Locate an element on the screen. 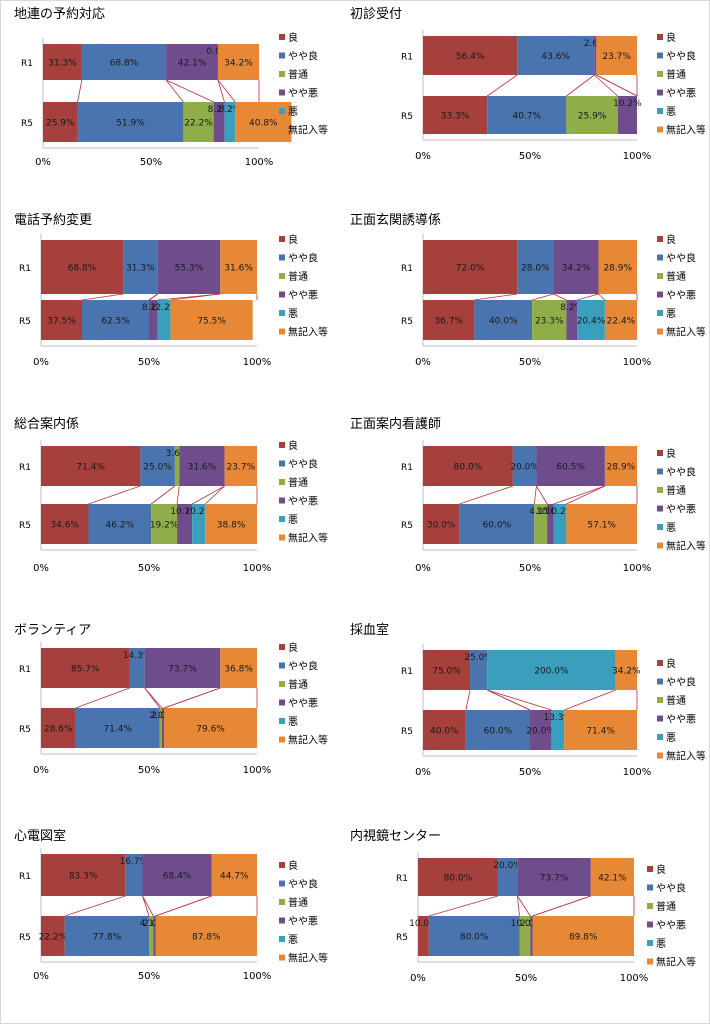 This screenshot has width=710, height=1024. data-label: 28.9% is located at coordinates (617, 269).